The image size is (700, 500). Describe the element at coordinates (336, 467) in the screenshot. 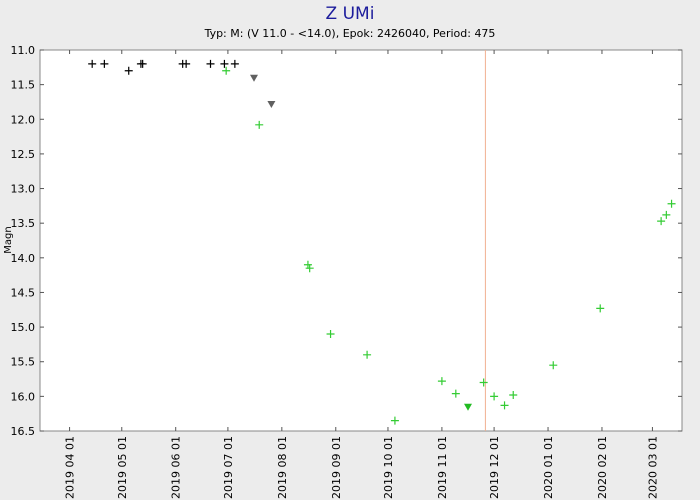

I see `x-tick-label: 2019 09 01` at that location.